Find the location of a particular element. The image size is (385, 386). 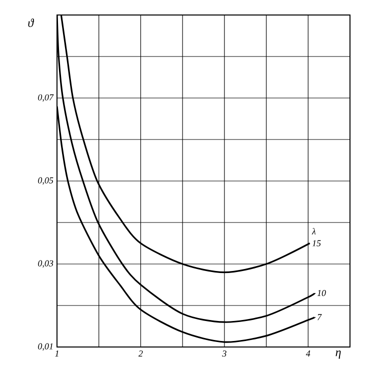

series-label: 7 is located at coordinates (320, 317).